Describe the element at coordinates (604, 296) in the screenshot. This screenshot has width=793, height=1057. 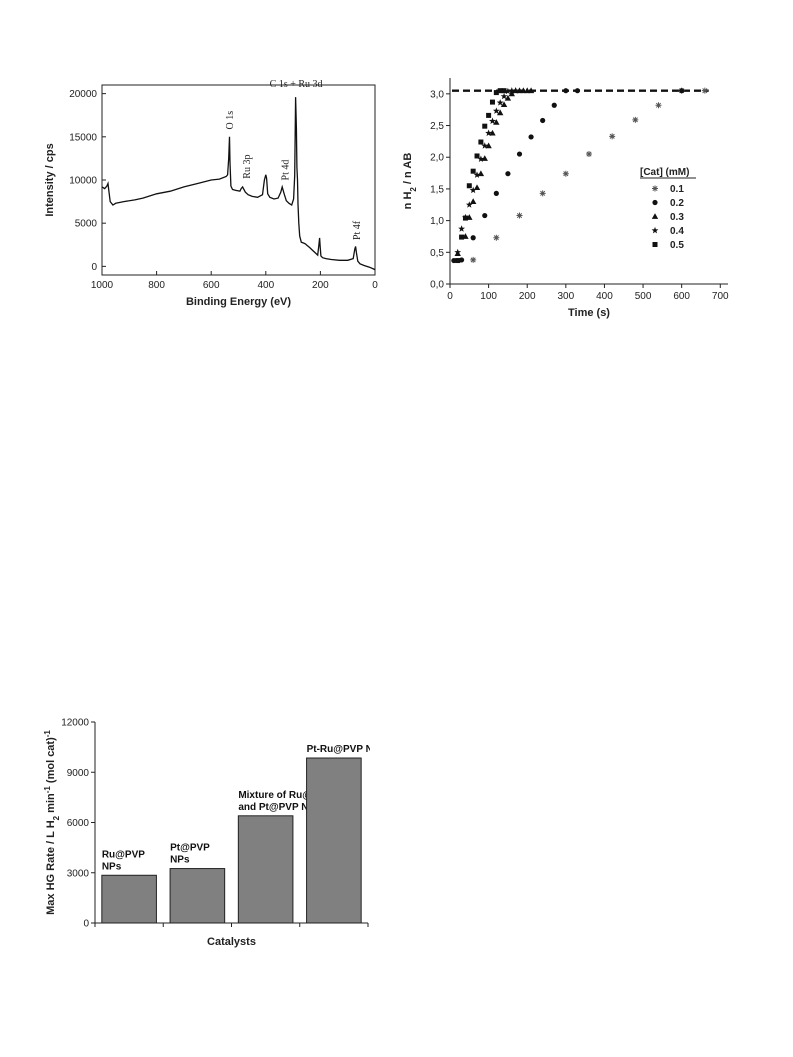
I see `x-tick-label: 400` at that location.